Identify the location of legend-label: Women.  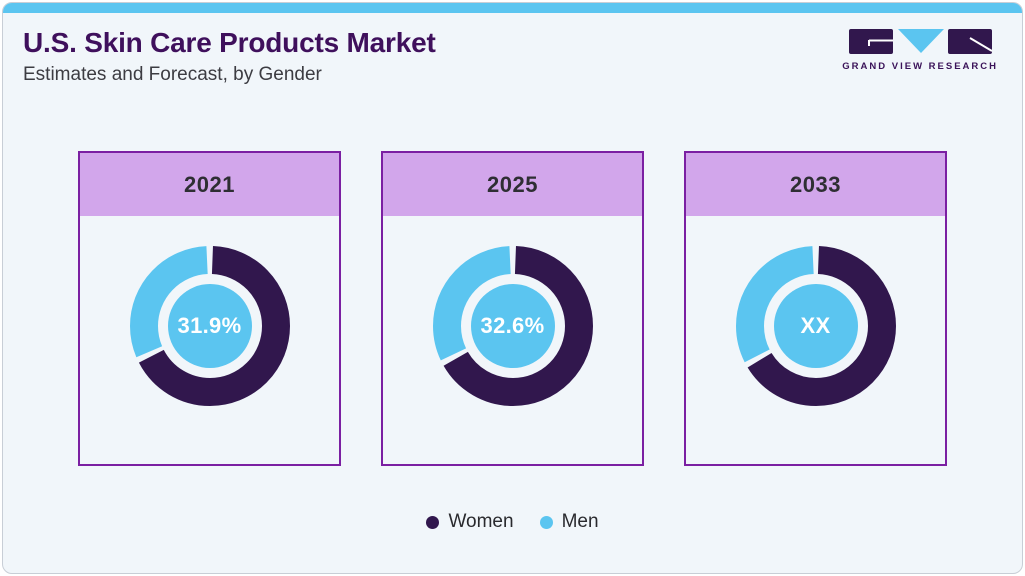
(481, 521).